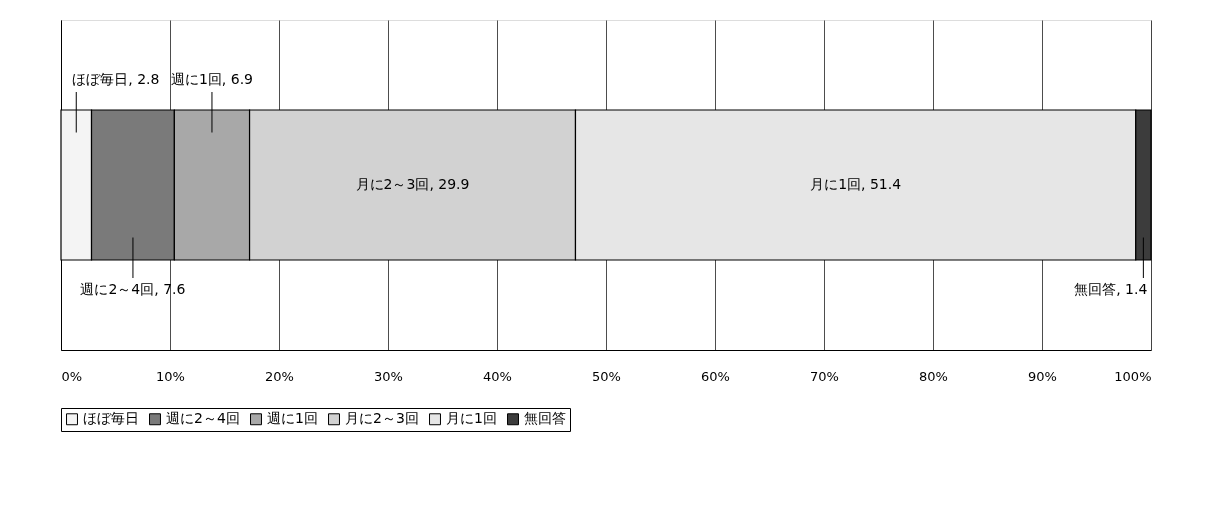 Image resolution: width=1218 pixels, height=527 pixels. I want to click on x-tick-label: 80%, so click(933, 376).